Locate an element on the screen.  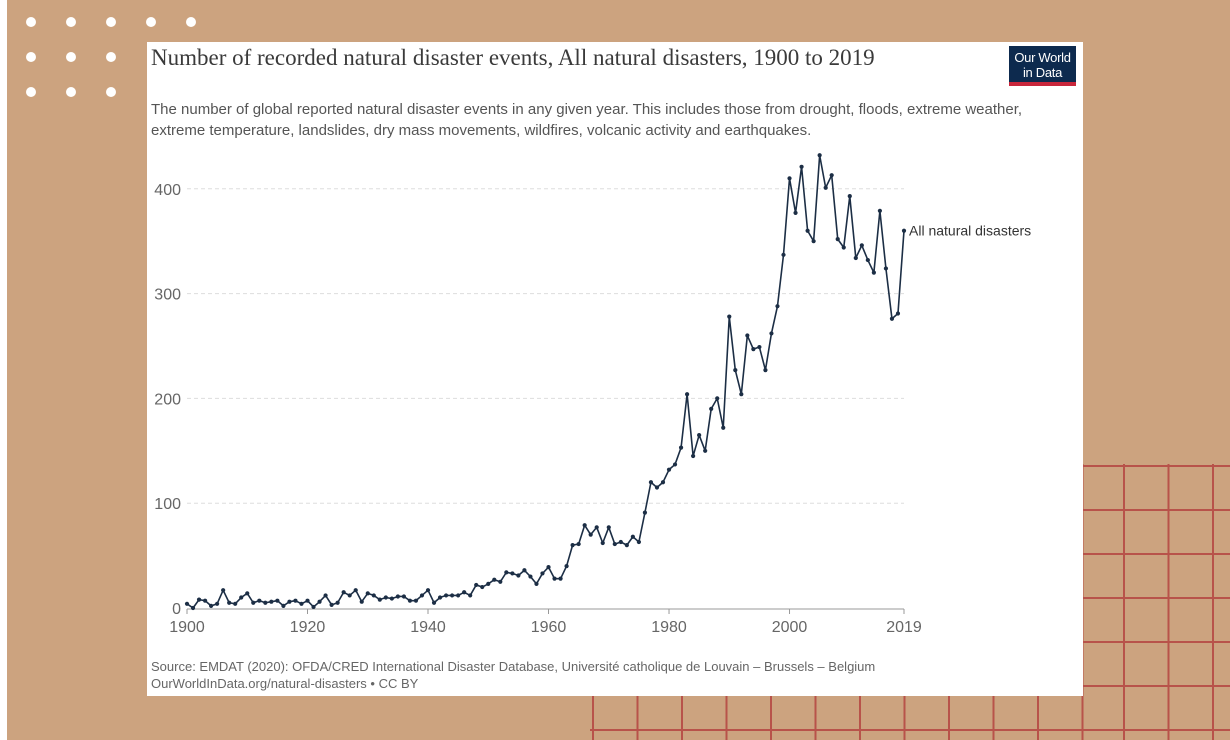
x-axis: 1900 1920 1940 1960 1980 2000 2019 is located at coordinates (545, 622).